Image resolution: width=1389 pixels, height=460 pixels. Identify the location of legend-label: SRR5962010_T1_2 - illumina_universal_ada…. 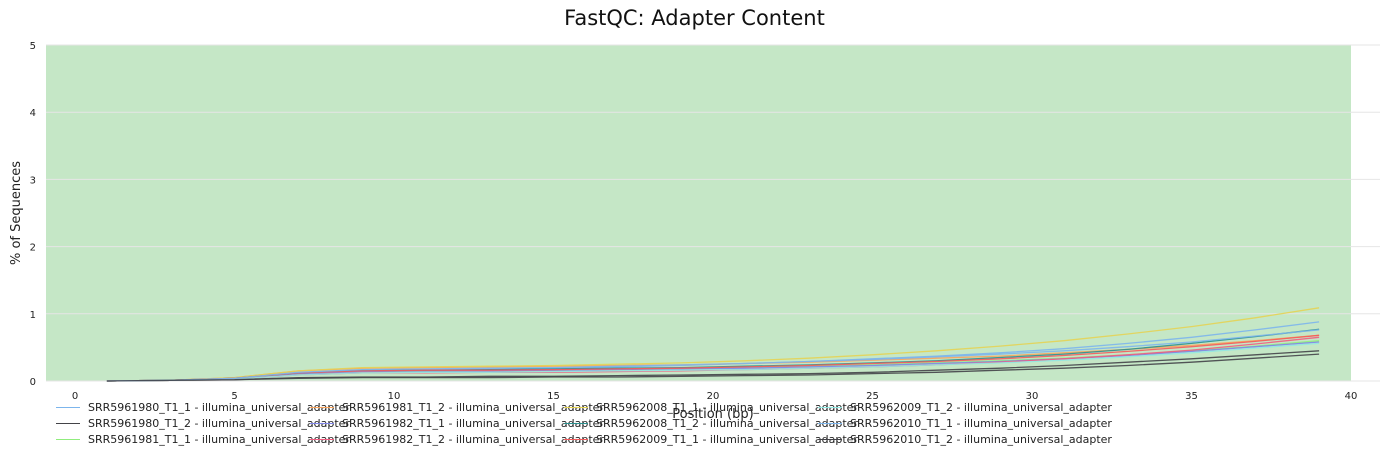
(981, 439).